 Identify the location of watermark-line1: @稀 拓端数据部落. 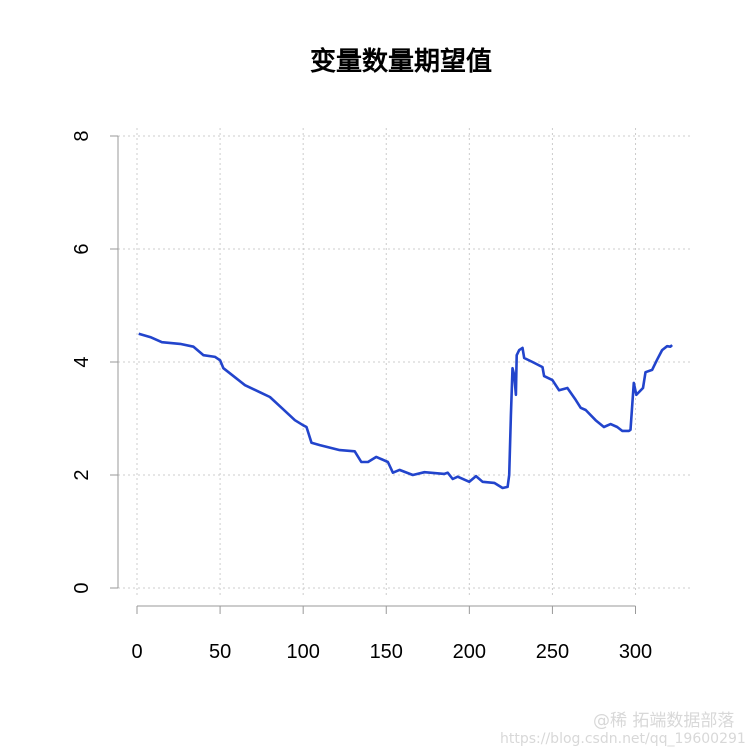
(663, 721).